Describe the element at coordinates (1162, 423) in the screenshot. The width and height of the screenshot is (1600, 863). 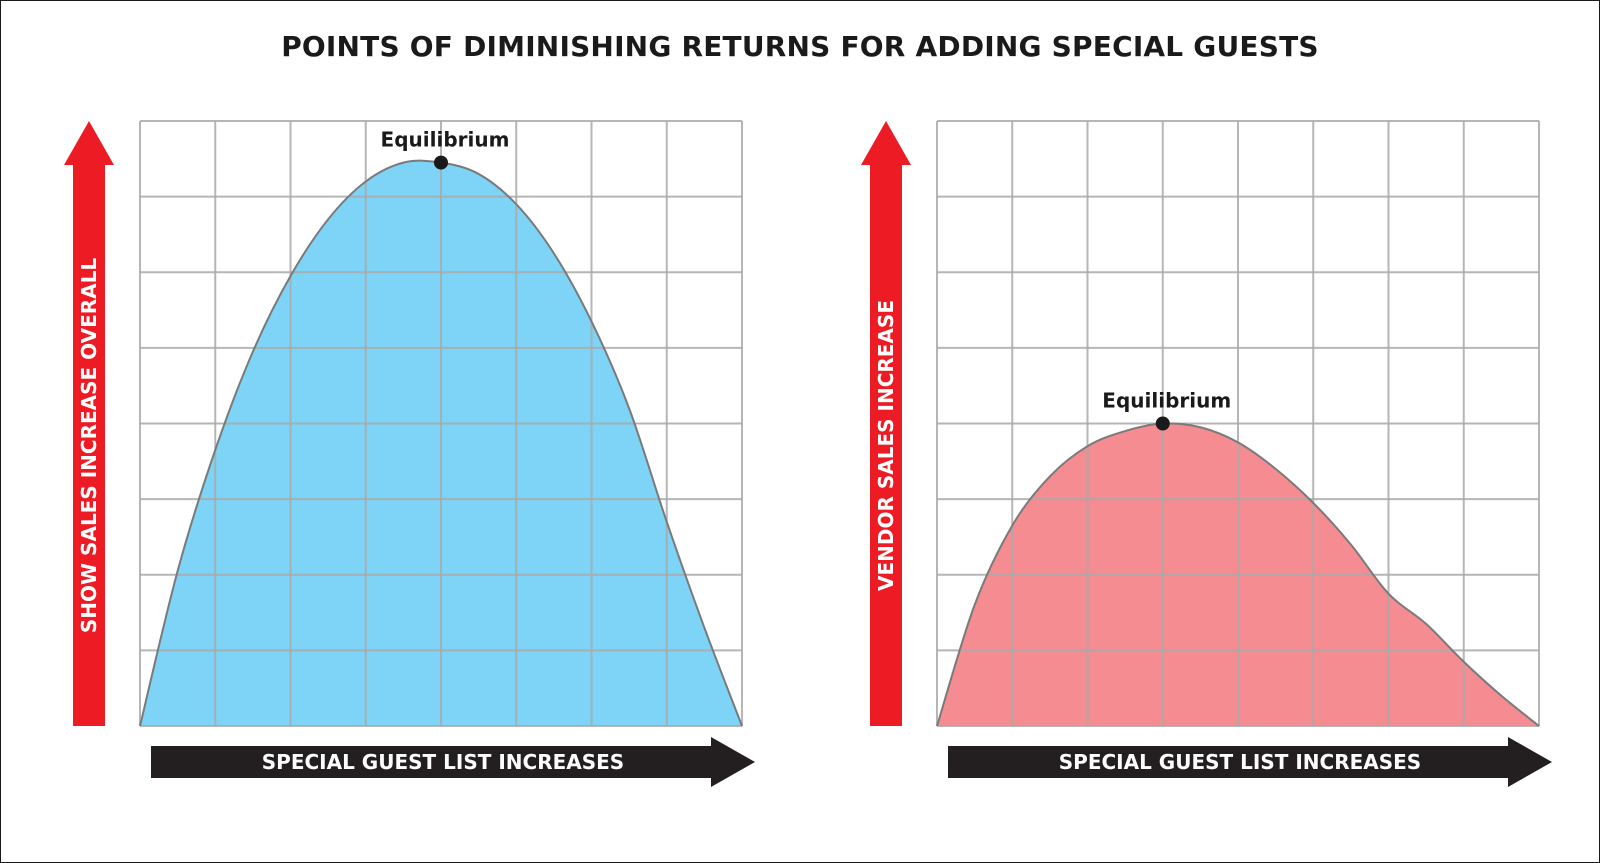
I see `right-equilibrium-point` at that location.